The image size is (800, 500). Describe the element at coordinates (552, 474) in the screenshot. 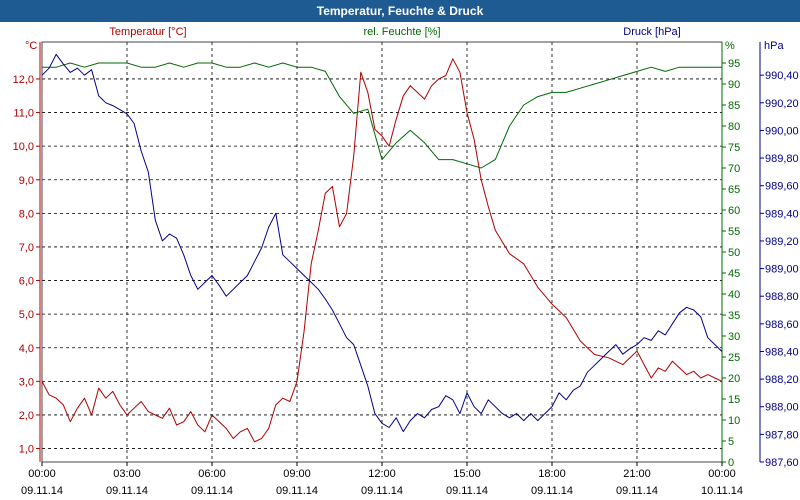

I see `time-tick-label: 18:00` at that location.